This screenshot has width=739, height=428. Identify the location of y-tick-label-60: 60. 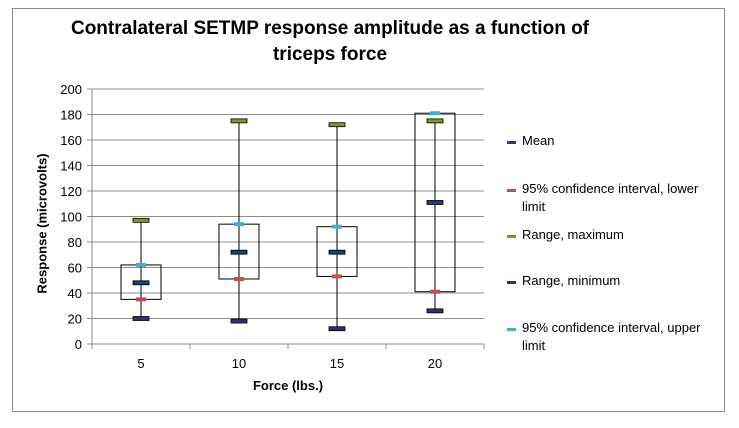
(75, 268).